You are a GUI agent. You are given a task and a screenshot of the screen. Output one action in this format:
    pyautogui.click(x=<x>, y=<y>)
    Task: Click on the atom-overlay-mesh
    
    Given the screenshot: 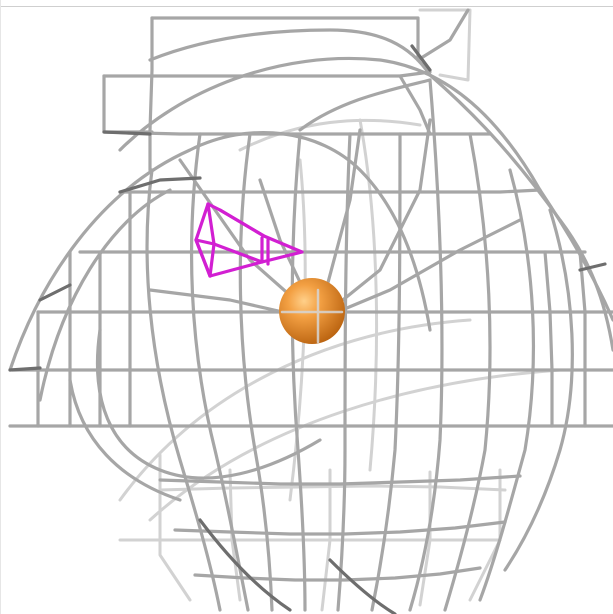 What is the action you would take?
    pyautogui.click(x=312, y=316)
    